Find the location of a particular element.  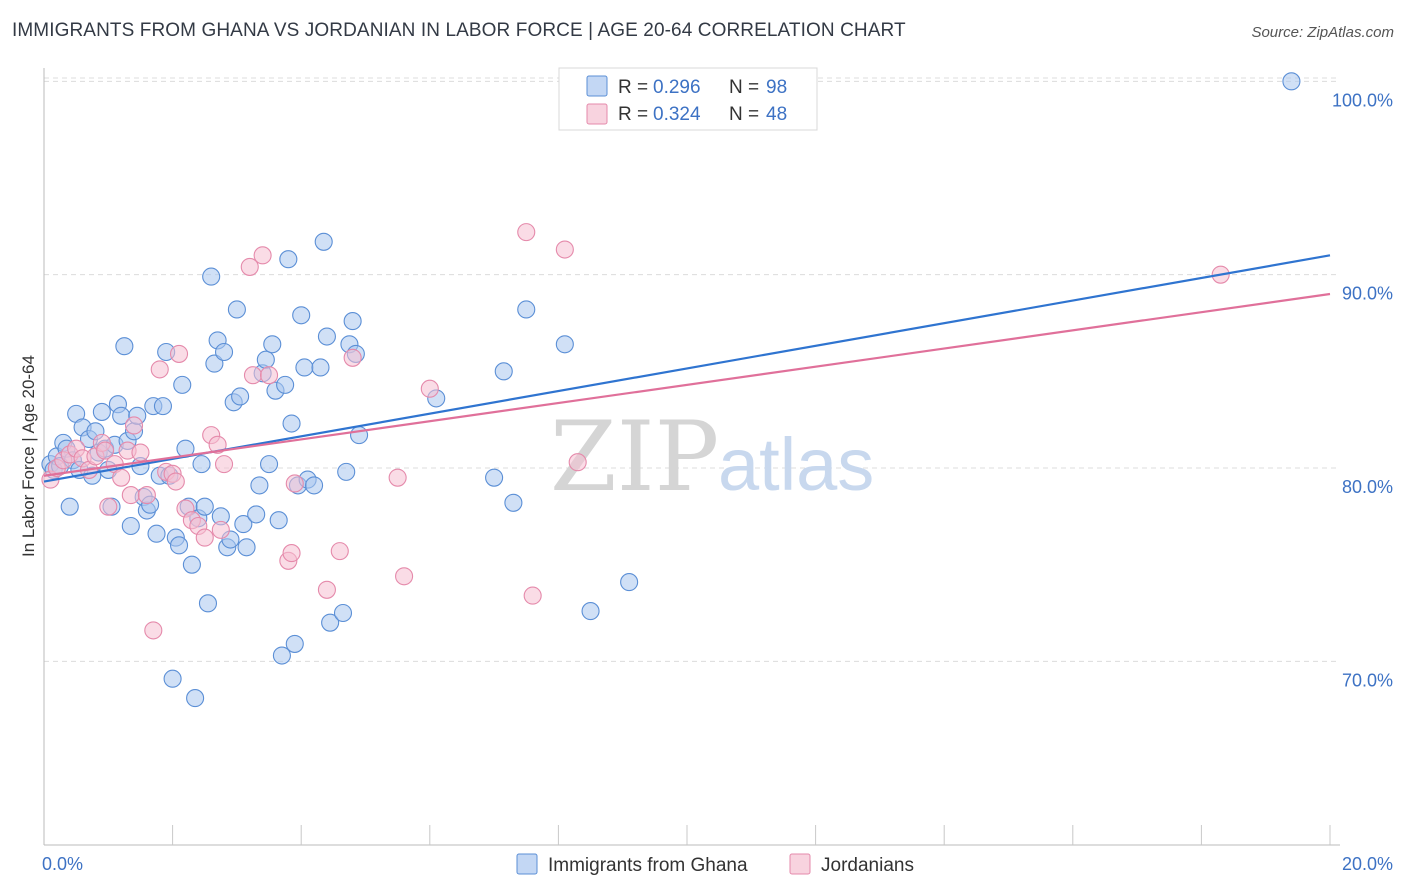

y-tick-label-100: 100.0% is located at coordinates (1362, 100).